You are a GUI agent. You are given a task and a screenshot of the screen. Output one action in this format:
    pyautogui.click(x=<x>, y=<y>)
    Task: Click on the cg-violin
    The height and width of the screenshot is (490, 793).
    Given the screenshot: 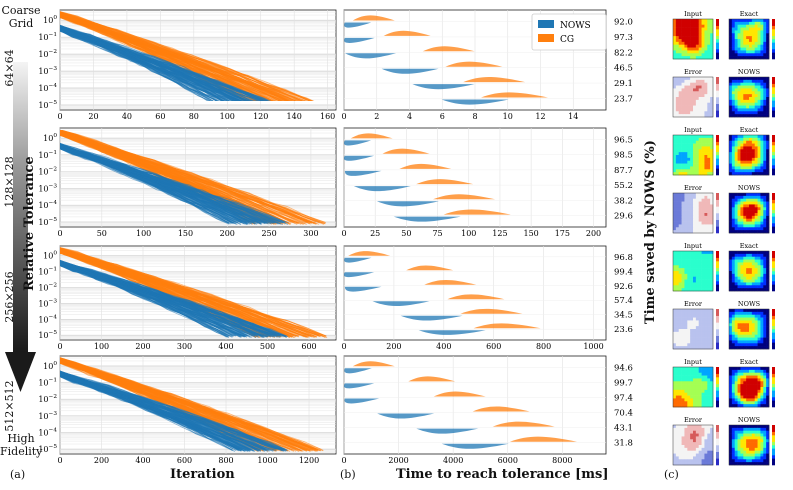 What is the action you would take?
    pyautogui.click(x=474, y=64)
    